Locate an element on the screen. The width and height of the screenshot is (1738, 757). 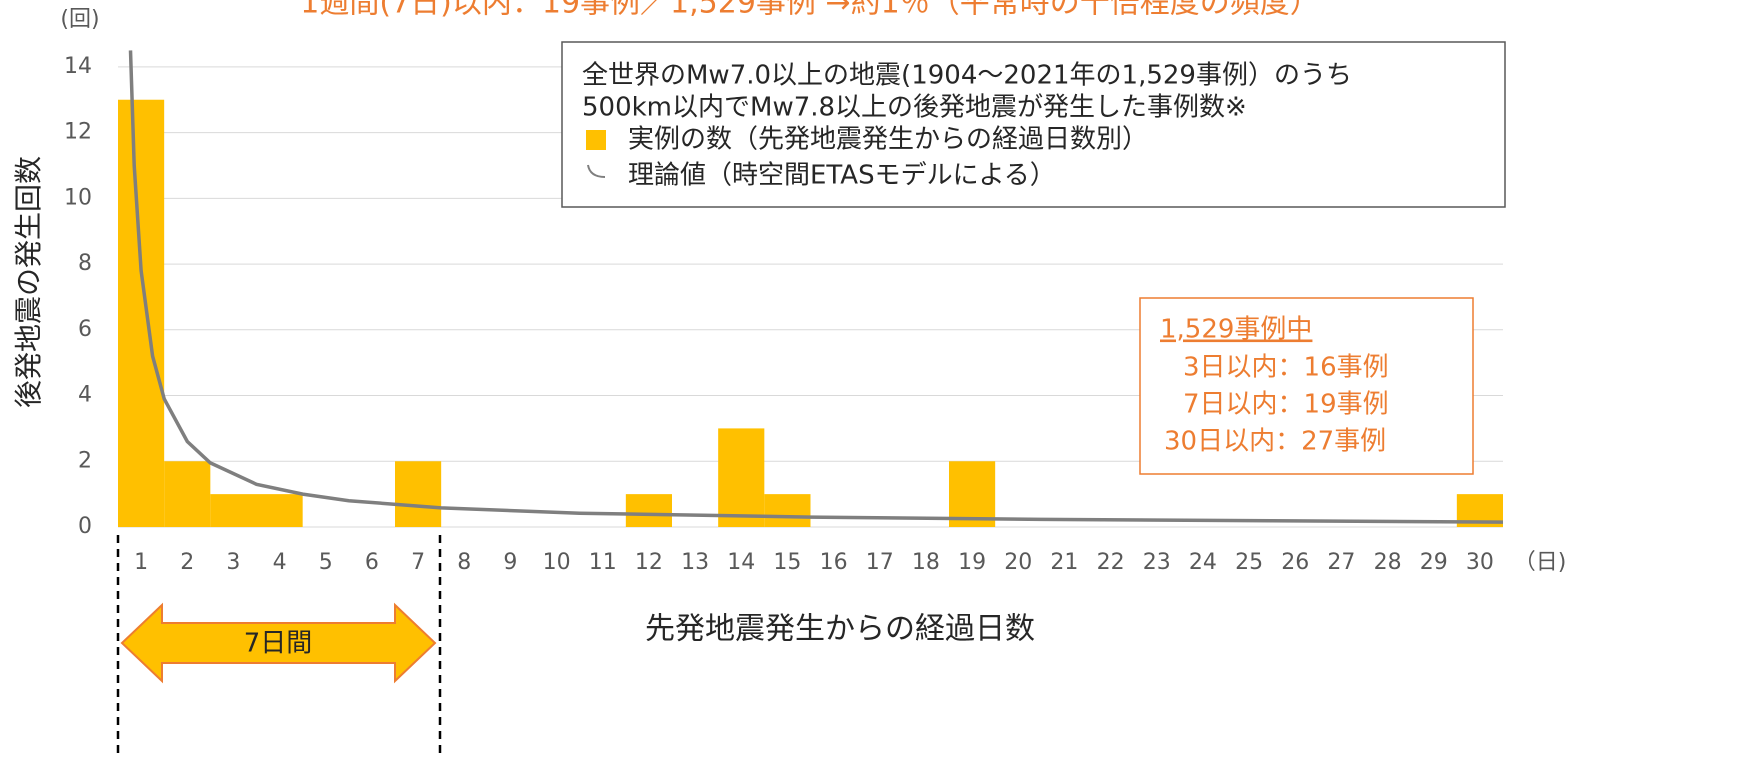
legend-box is located at coordinates (1033, 124).